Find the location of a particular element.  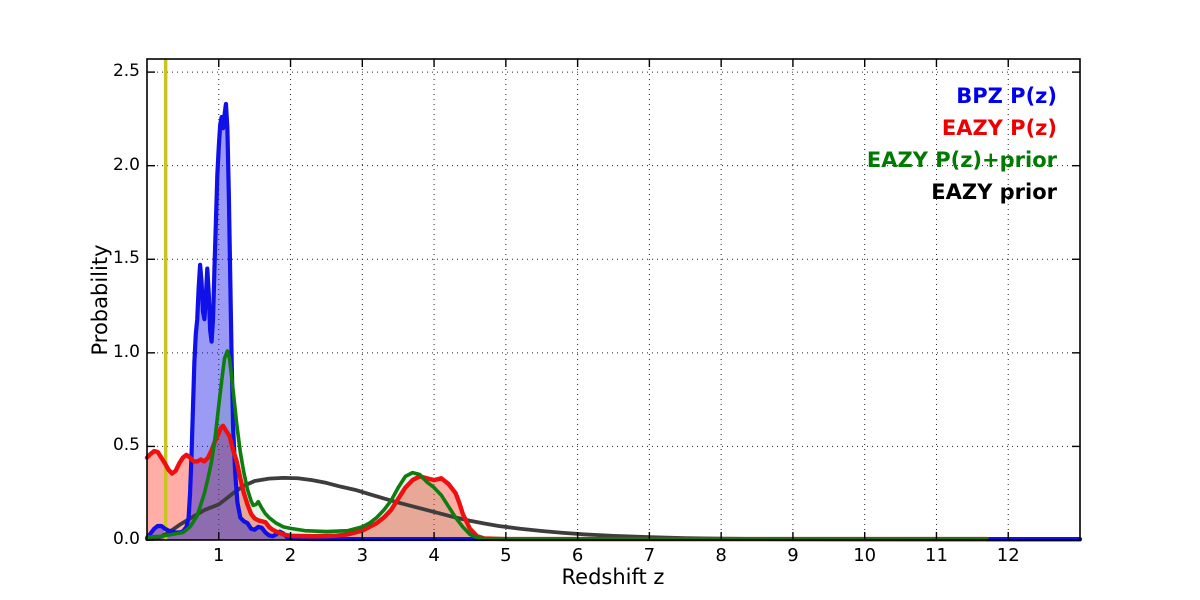

y-tick-label: 0.0 is located at coordinates (126, 539).